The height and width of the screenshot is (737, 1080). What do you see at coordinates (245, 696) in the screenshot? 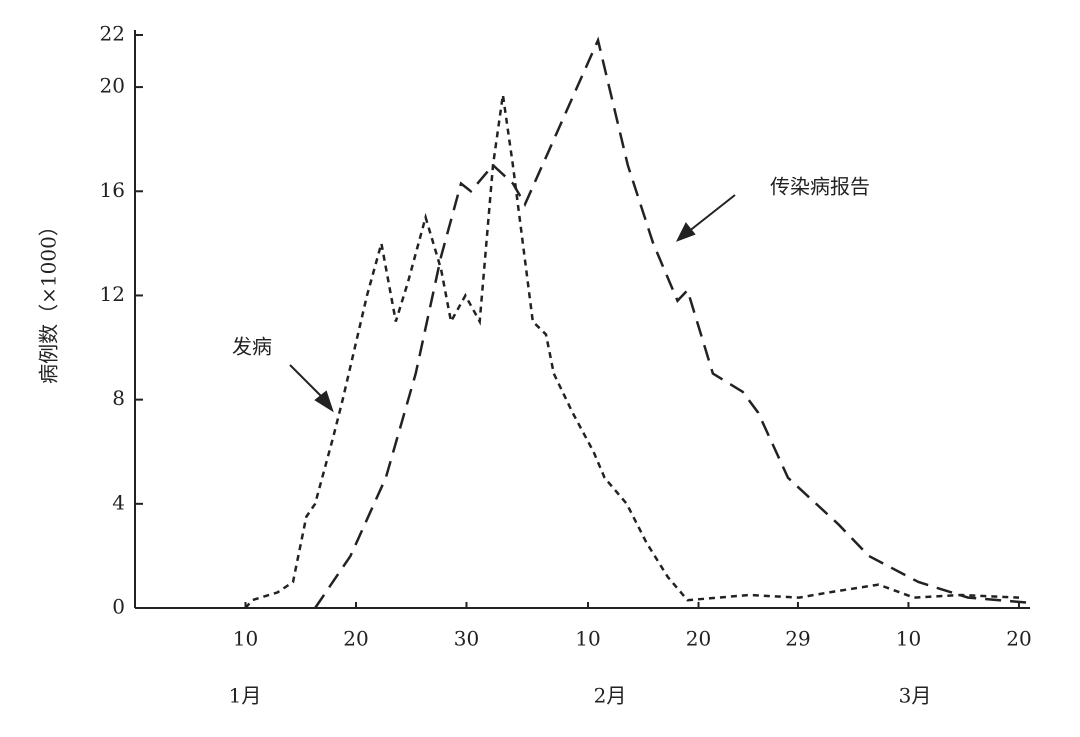
I see `month-label: 1月` at bounding box center [245, 696].